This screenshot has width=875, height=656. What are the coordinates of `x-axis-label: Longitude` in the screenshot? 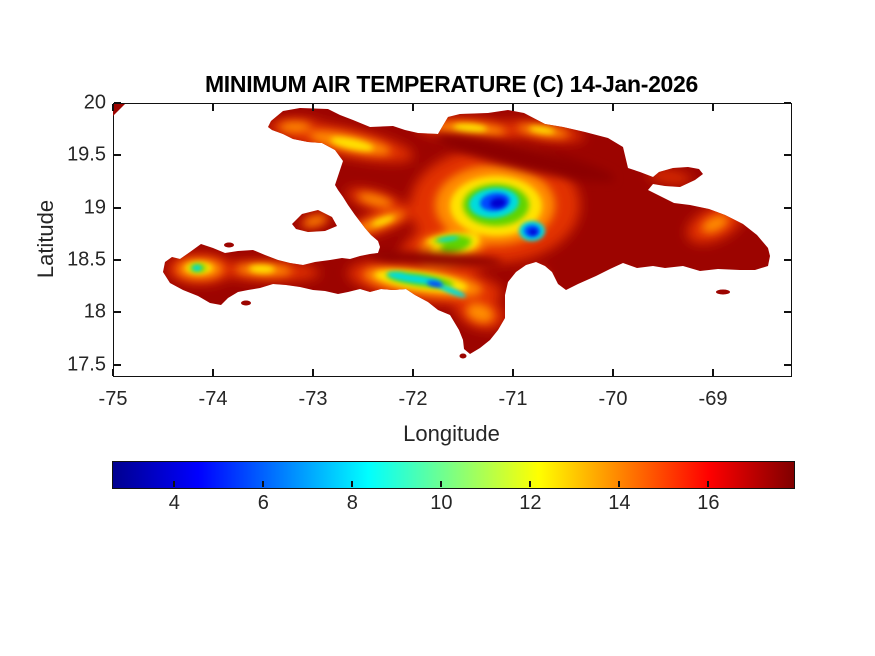 It's located at (451, 433).